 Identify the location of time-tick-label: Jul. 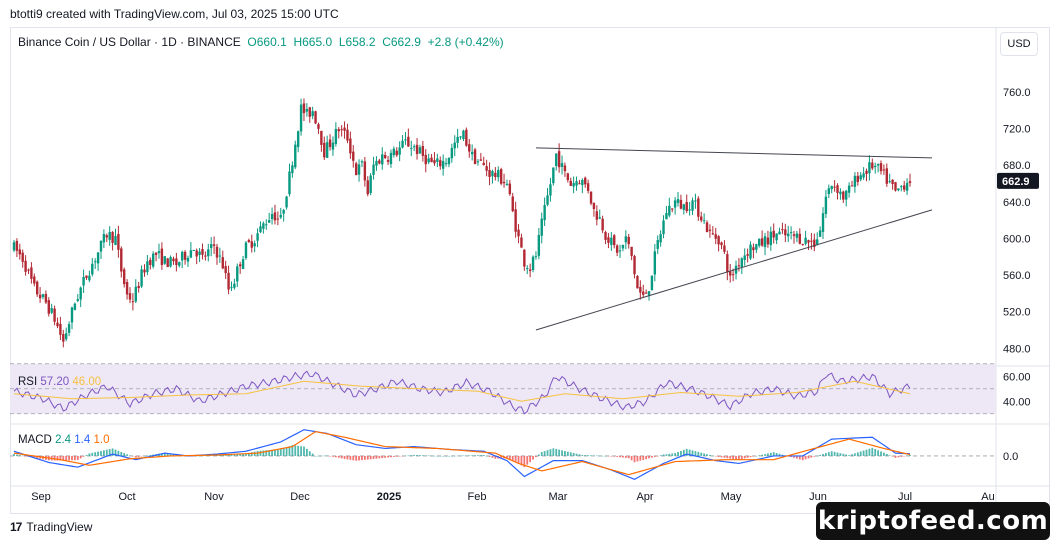
(905, 497).